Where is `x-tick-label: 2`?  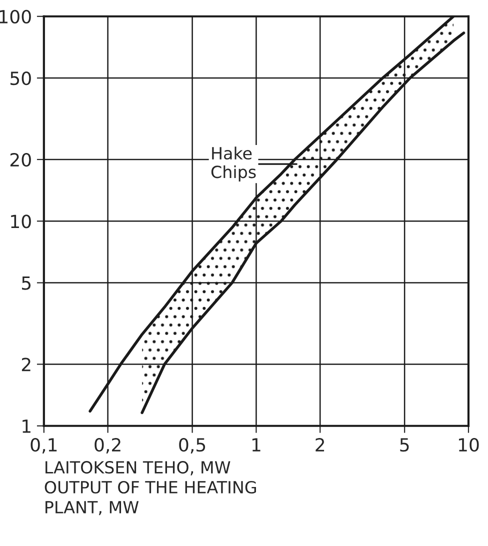 x-tick-label: 2 is located at coordinates (320, 445).